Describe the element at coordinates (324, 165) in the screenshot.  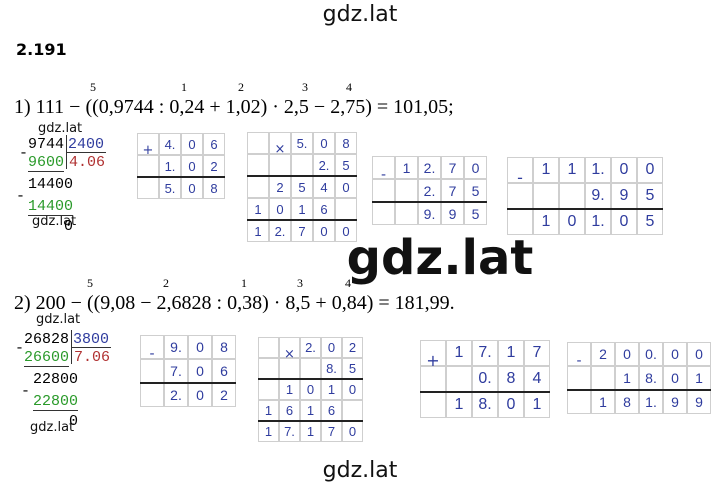
I see `cell: 2.` at that location.